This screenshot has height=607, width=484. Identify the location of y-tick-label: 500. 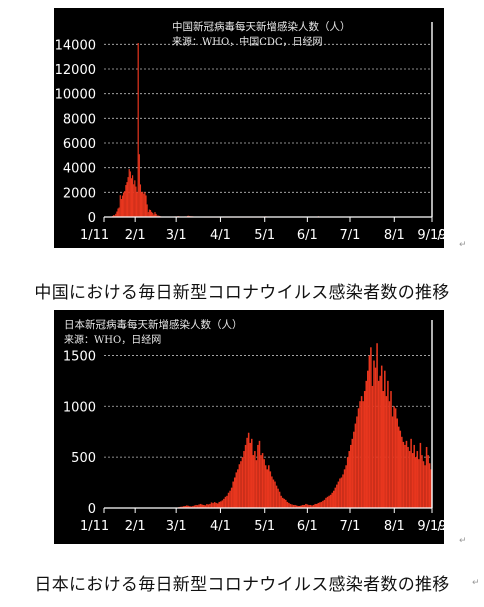
(83, 458).